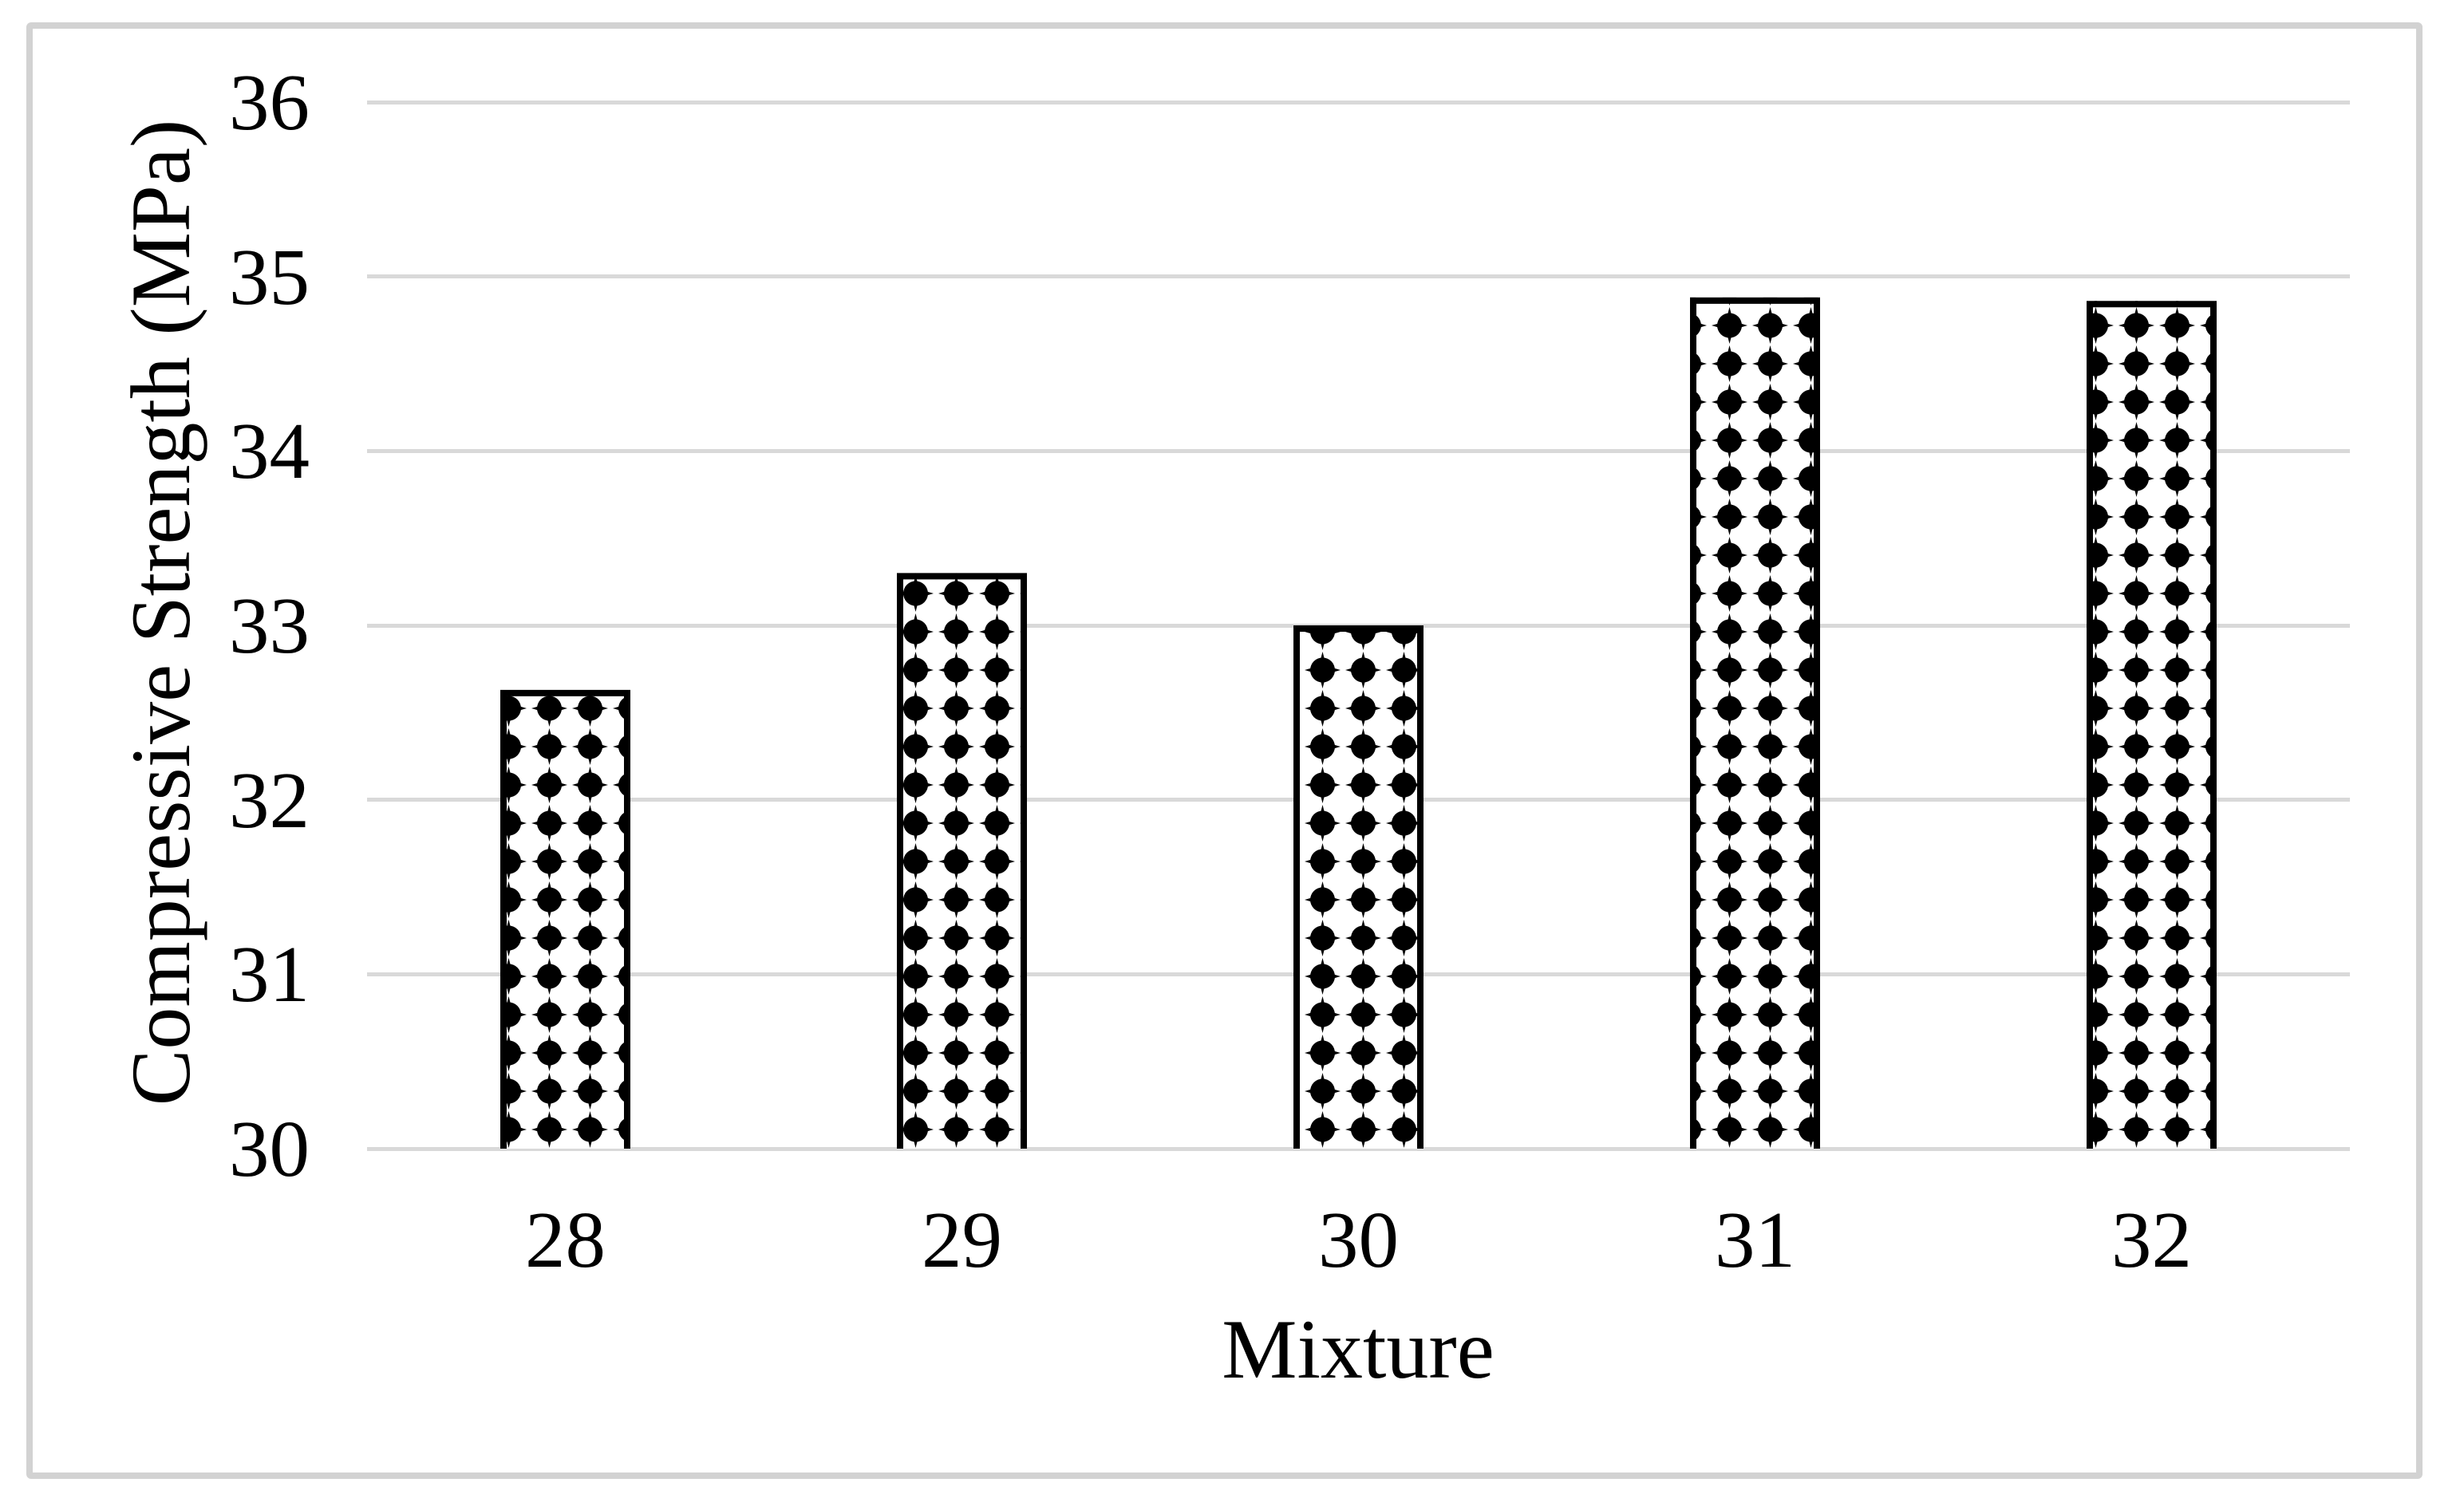 The width and height of the screenshot is (2464, 1506). Describe the element at coordinates (565, 1239) in the screenshot. I see `x-tick-label-28: 28` at that location.